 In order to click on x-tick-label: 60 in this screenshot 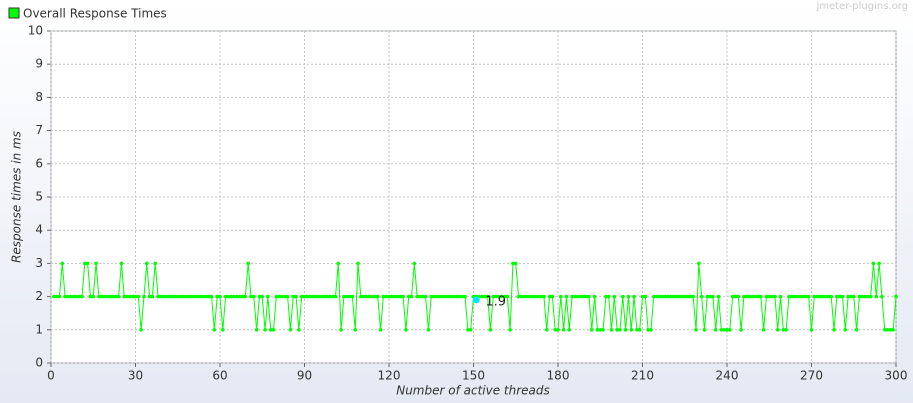, I will do `click(219, 376)`.